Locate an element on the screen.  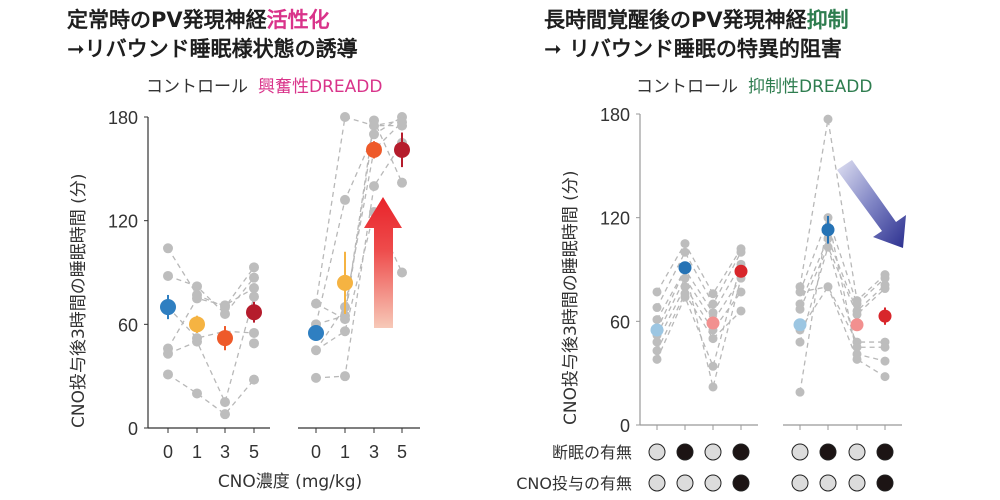
left-group-labels: コントロール 興奮性DREADD is located at coordinates (264, 84).